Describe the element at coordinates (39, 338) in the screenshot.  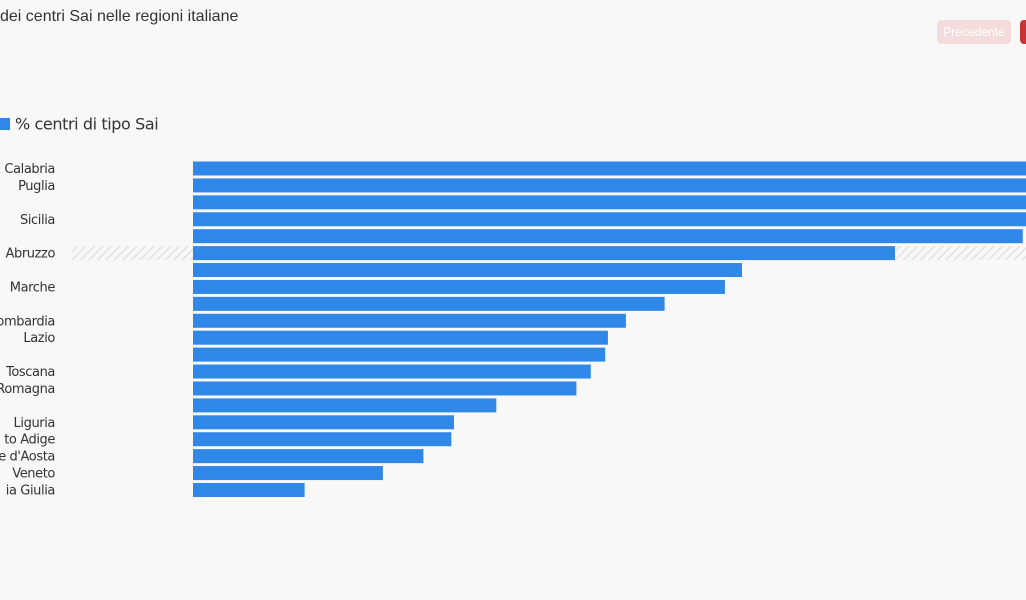
I see `y-tick-label: Lazio` at that location.